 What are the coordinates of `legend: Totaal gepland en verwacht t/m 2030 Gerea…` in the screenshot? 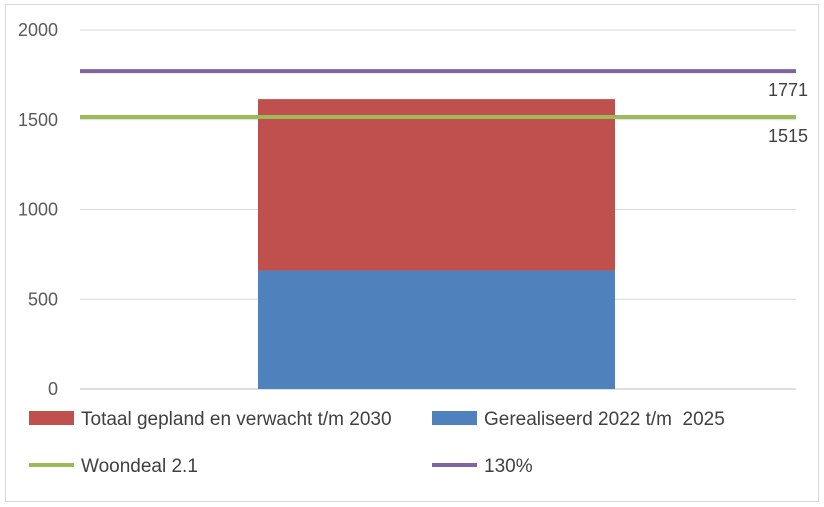 It's located at (377, 443).